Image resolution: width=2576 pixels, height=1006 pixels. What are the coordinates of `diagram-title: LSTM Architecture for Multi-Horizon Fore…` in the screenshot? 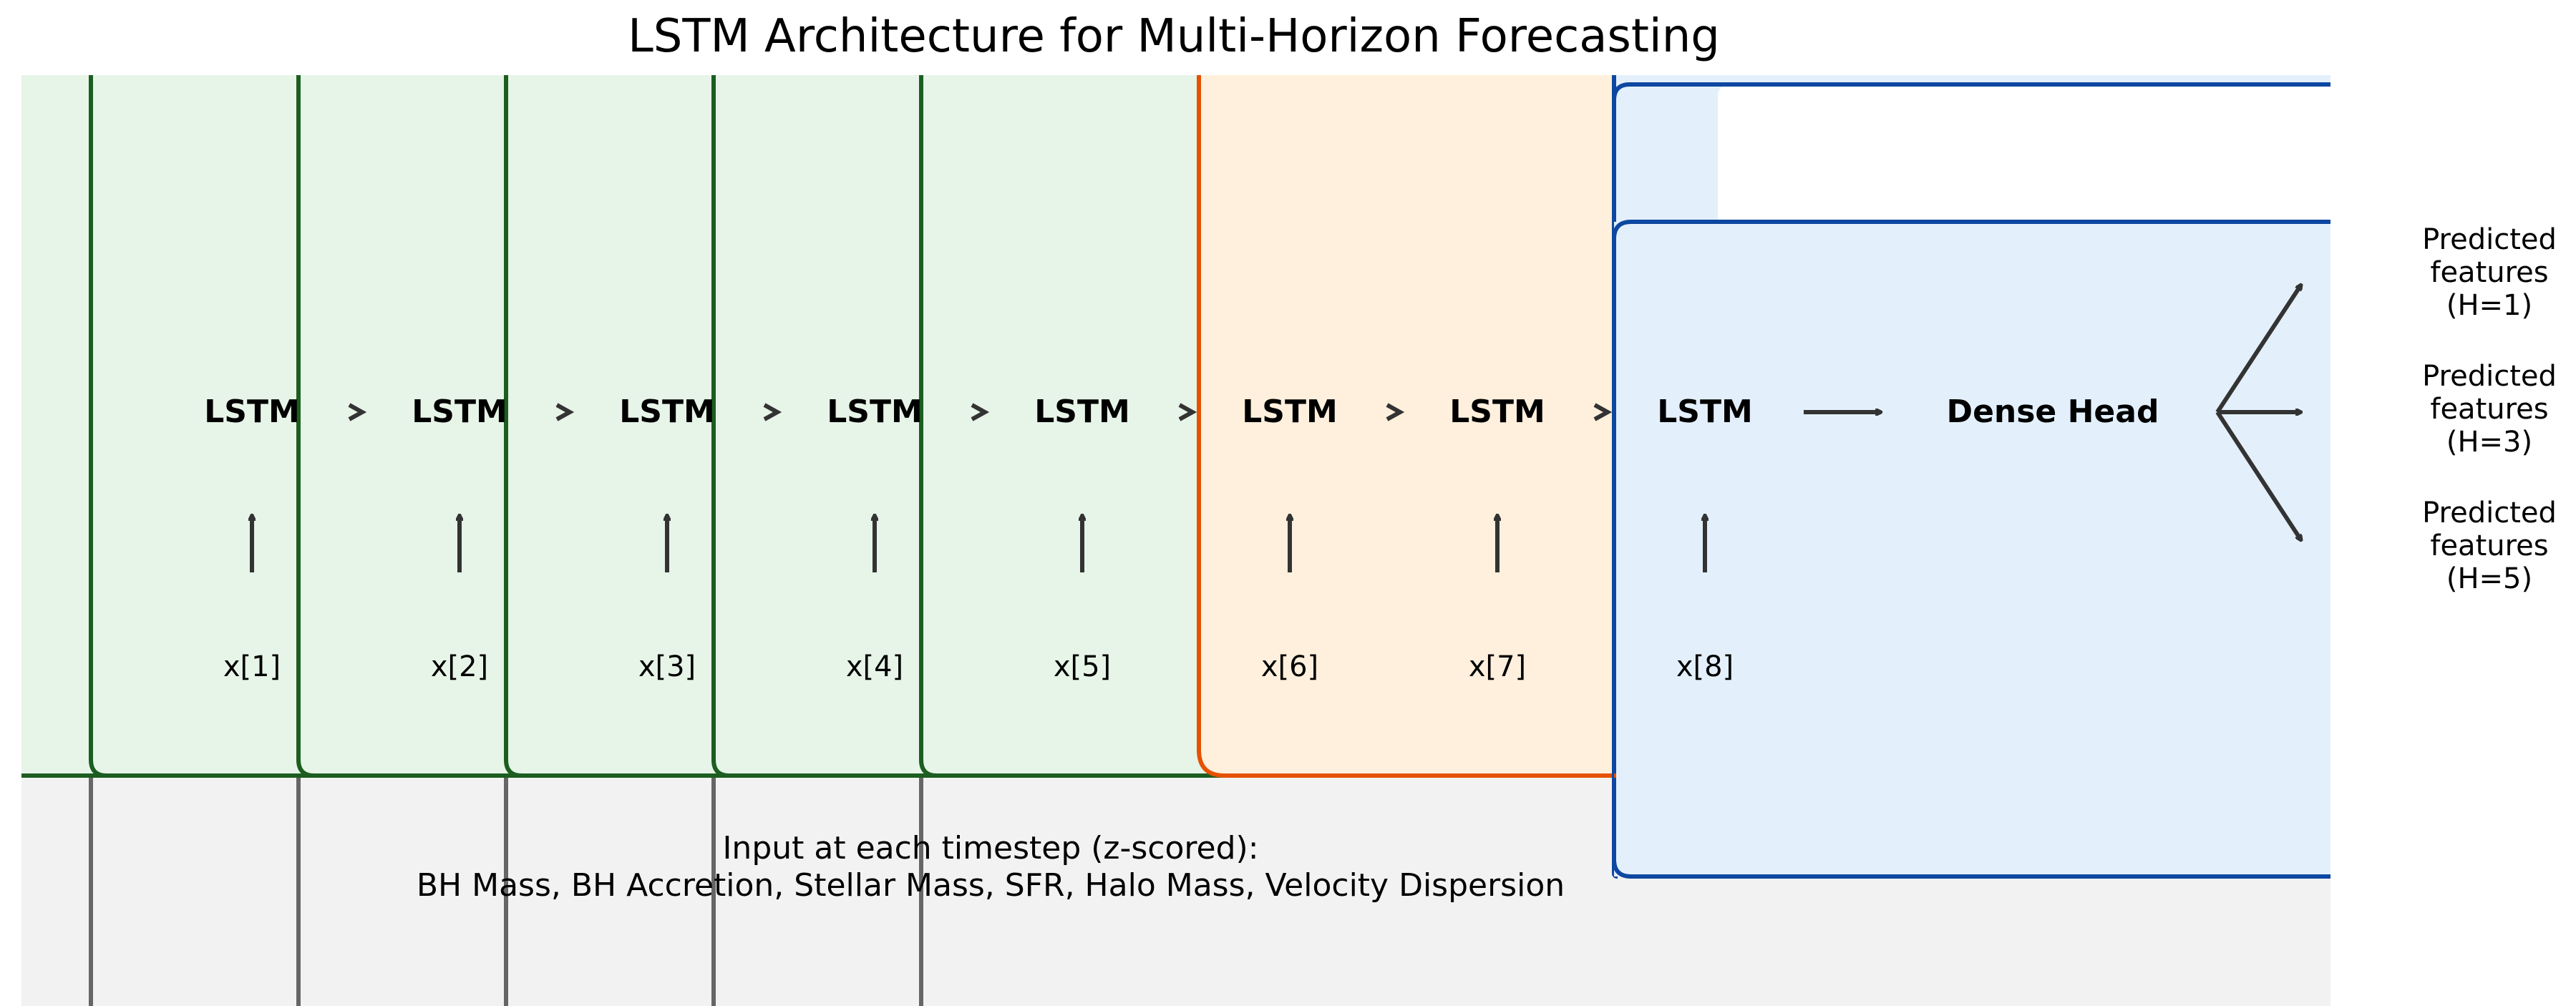 It's located at (1174, 36).